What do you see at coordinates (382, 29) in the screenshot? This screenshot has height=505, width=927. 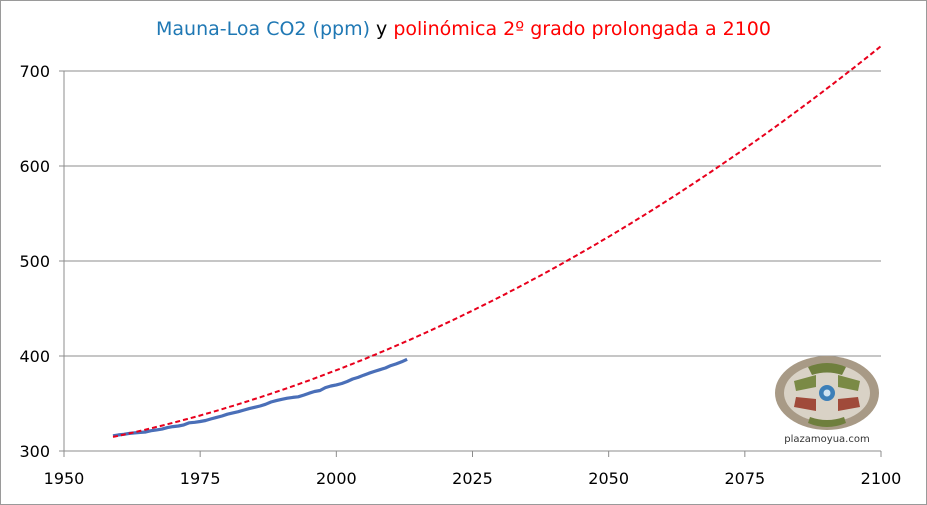 I see `title-connector: y` at bounding box center [382, 29].